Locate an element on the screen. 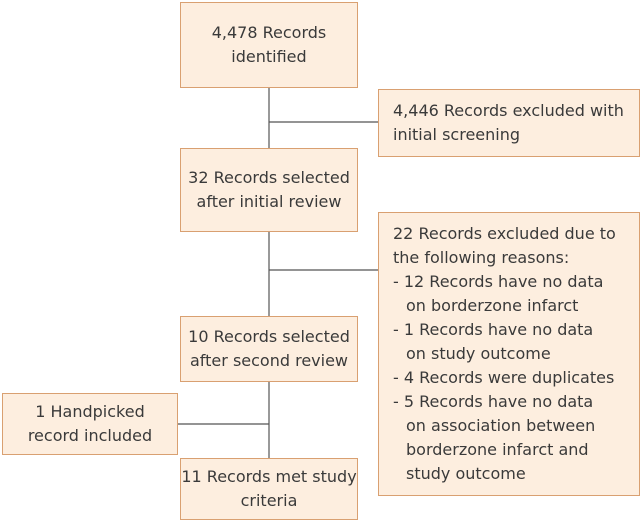 This screenshot has height=520, width=641. box-text: 10 Records selected is located at coordinates (269, 336).